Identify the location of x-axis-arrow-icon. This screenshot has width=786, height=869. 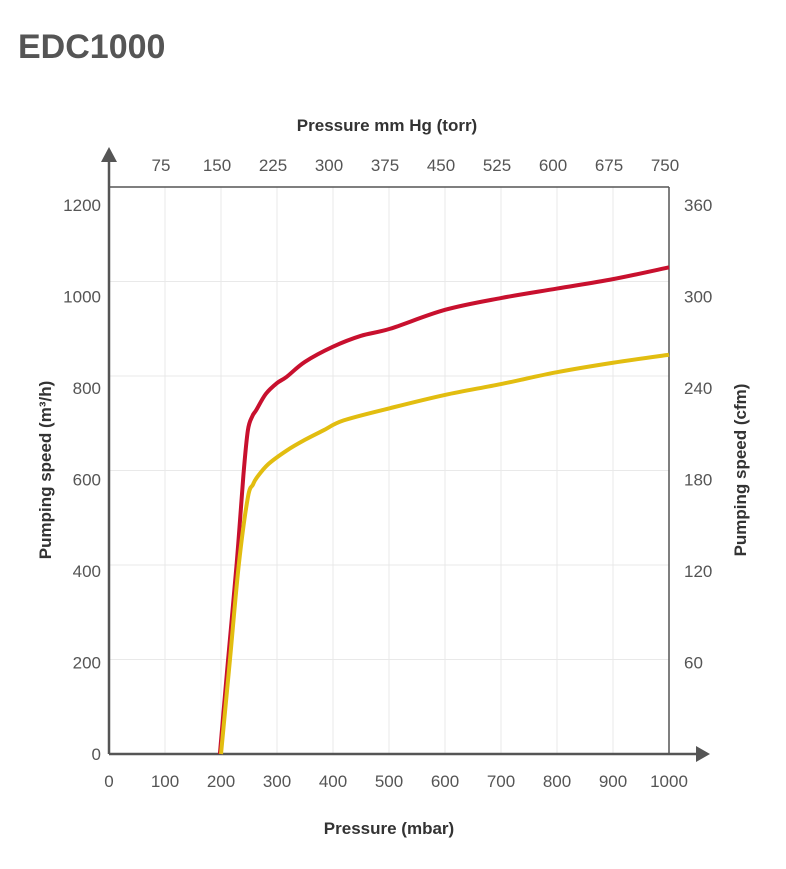
(703, 754).